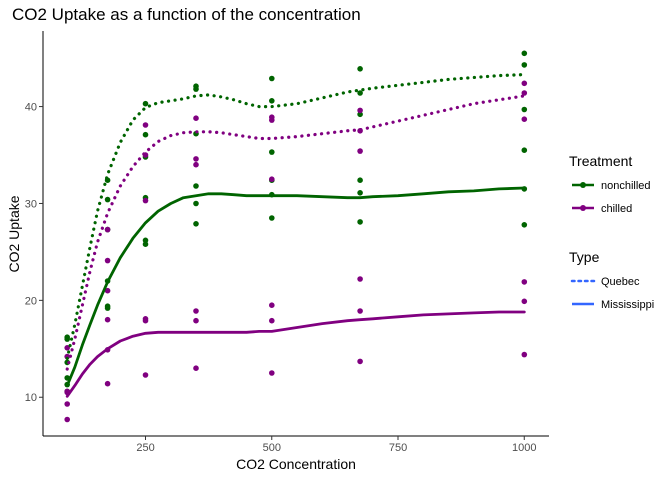 The width and height of the screenshot is (672, 480). What do you see at coordinates (295, 354) in the screenshot?
I see `trend-line-chilled-mississippi` at bounding box center [295, 354].